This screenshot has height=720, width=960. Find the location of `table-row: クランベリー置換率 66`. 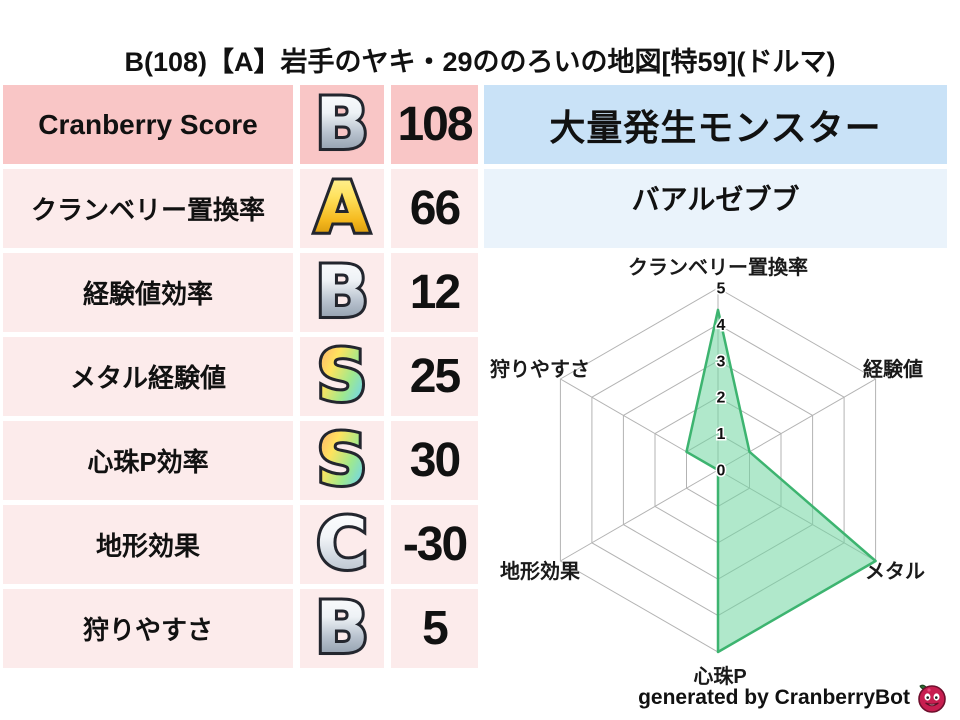

table-row: クランベリー置換率 66 is located at coordinates (240, 208).